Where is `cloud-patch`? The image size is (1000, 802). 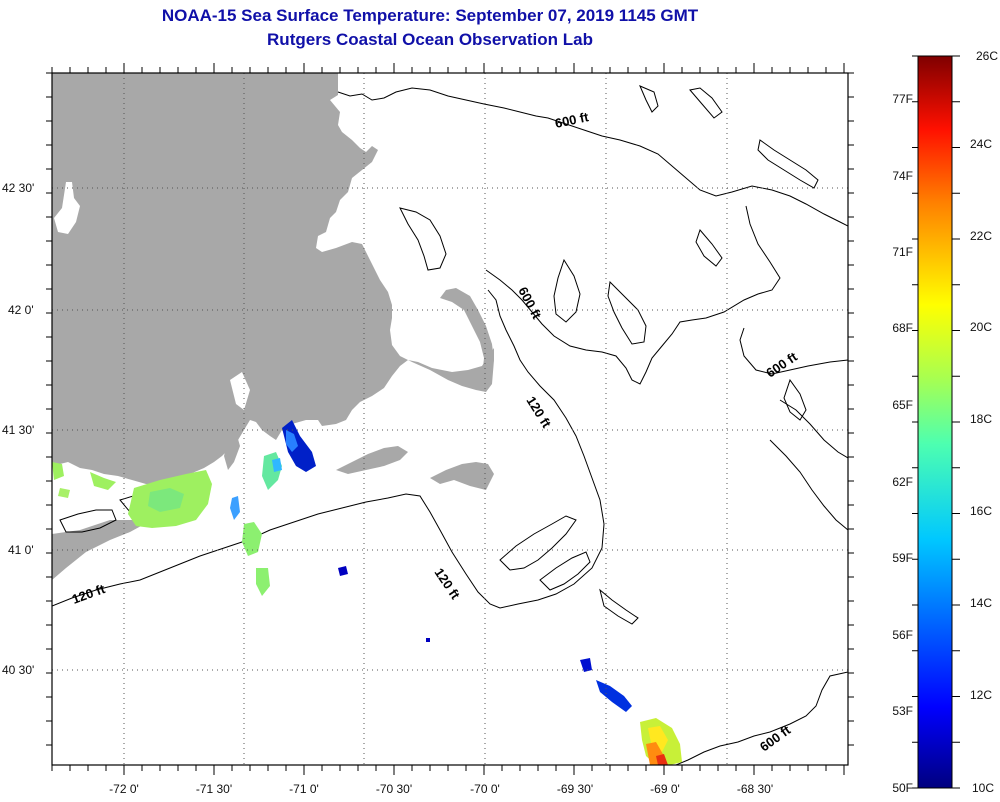 cloud-patch is located at coordinates (67, 208).